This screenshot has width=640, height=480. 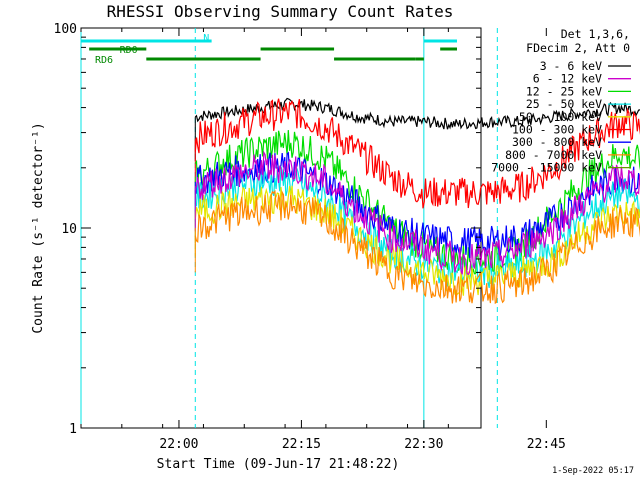 What do you see at coordinates (129, 50) in the screenshot?
I see `flag-label-rd0: RD0` at bounding box center [129, 50].